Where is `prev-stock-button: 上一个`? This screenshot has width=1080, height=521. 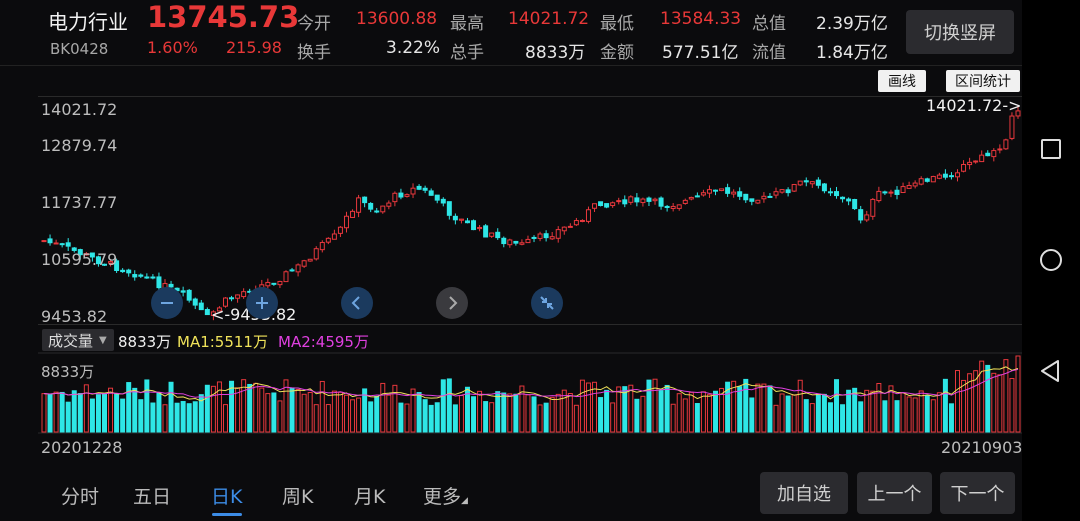
prev-stock-button: 上一个 is located at coordinates (894, 493).